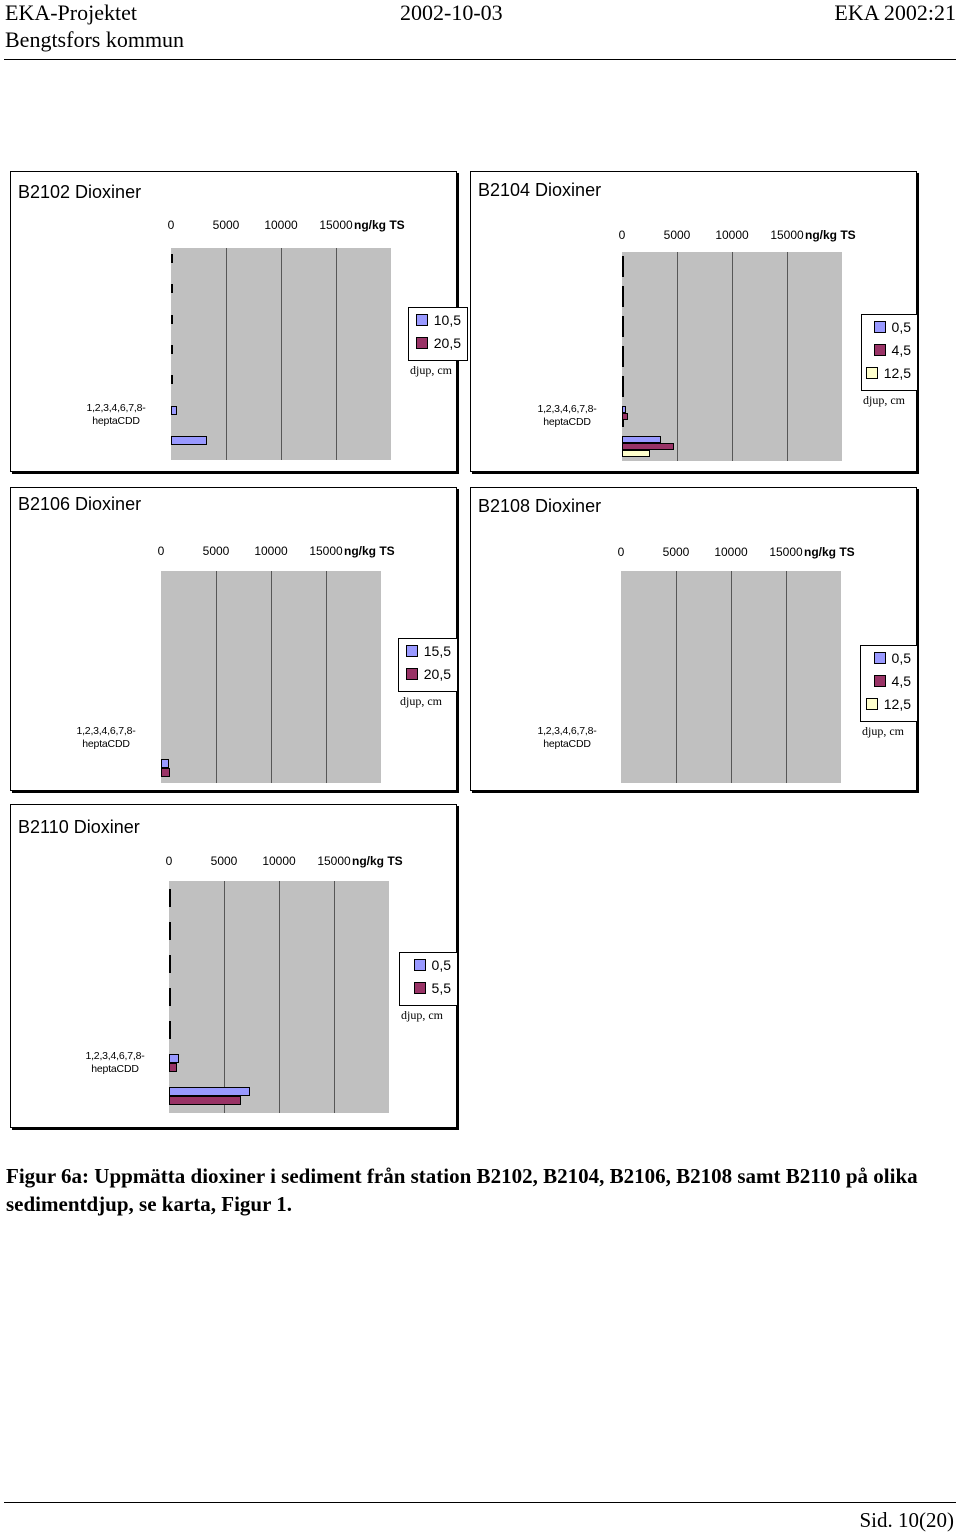 The image size is (960, 1536). I want to click on chart-legend: 10,5 20,5, so click(438, 334).